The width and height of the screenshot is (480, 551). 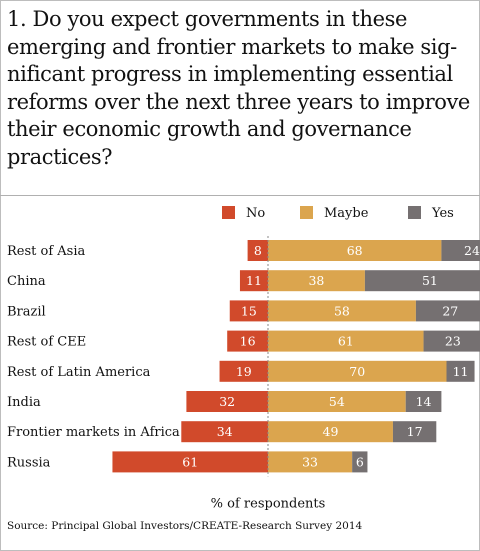 What do you see at coordinates (207, 19) in the screenshot?
I see `title-line-1: 1. Do you expect governments in these` at bounding box center [207, 19].